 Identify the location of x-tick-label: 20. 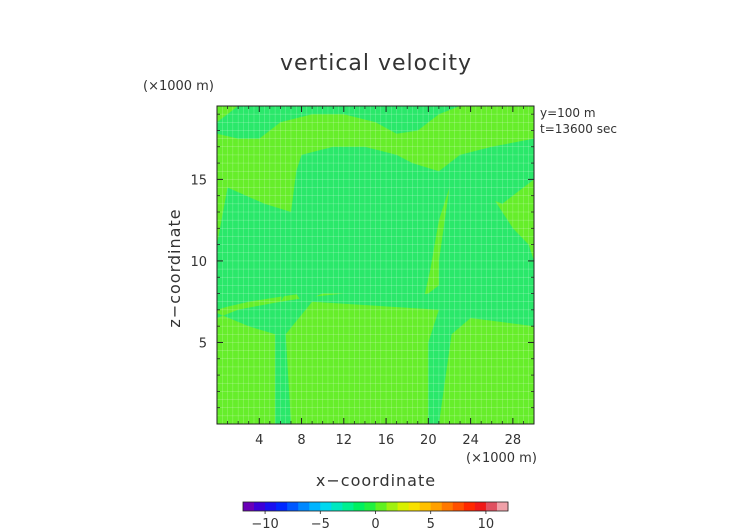
(428, 440).